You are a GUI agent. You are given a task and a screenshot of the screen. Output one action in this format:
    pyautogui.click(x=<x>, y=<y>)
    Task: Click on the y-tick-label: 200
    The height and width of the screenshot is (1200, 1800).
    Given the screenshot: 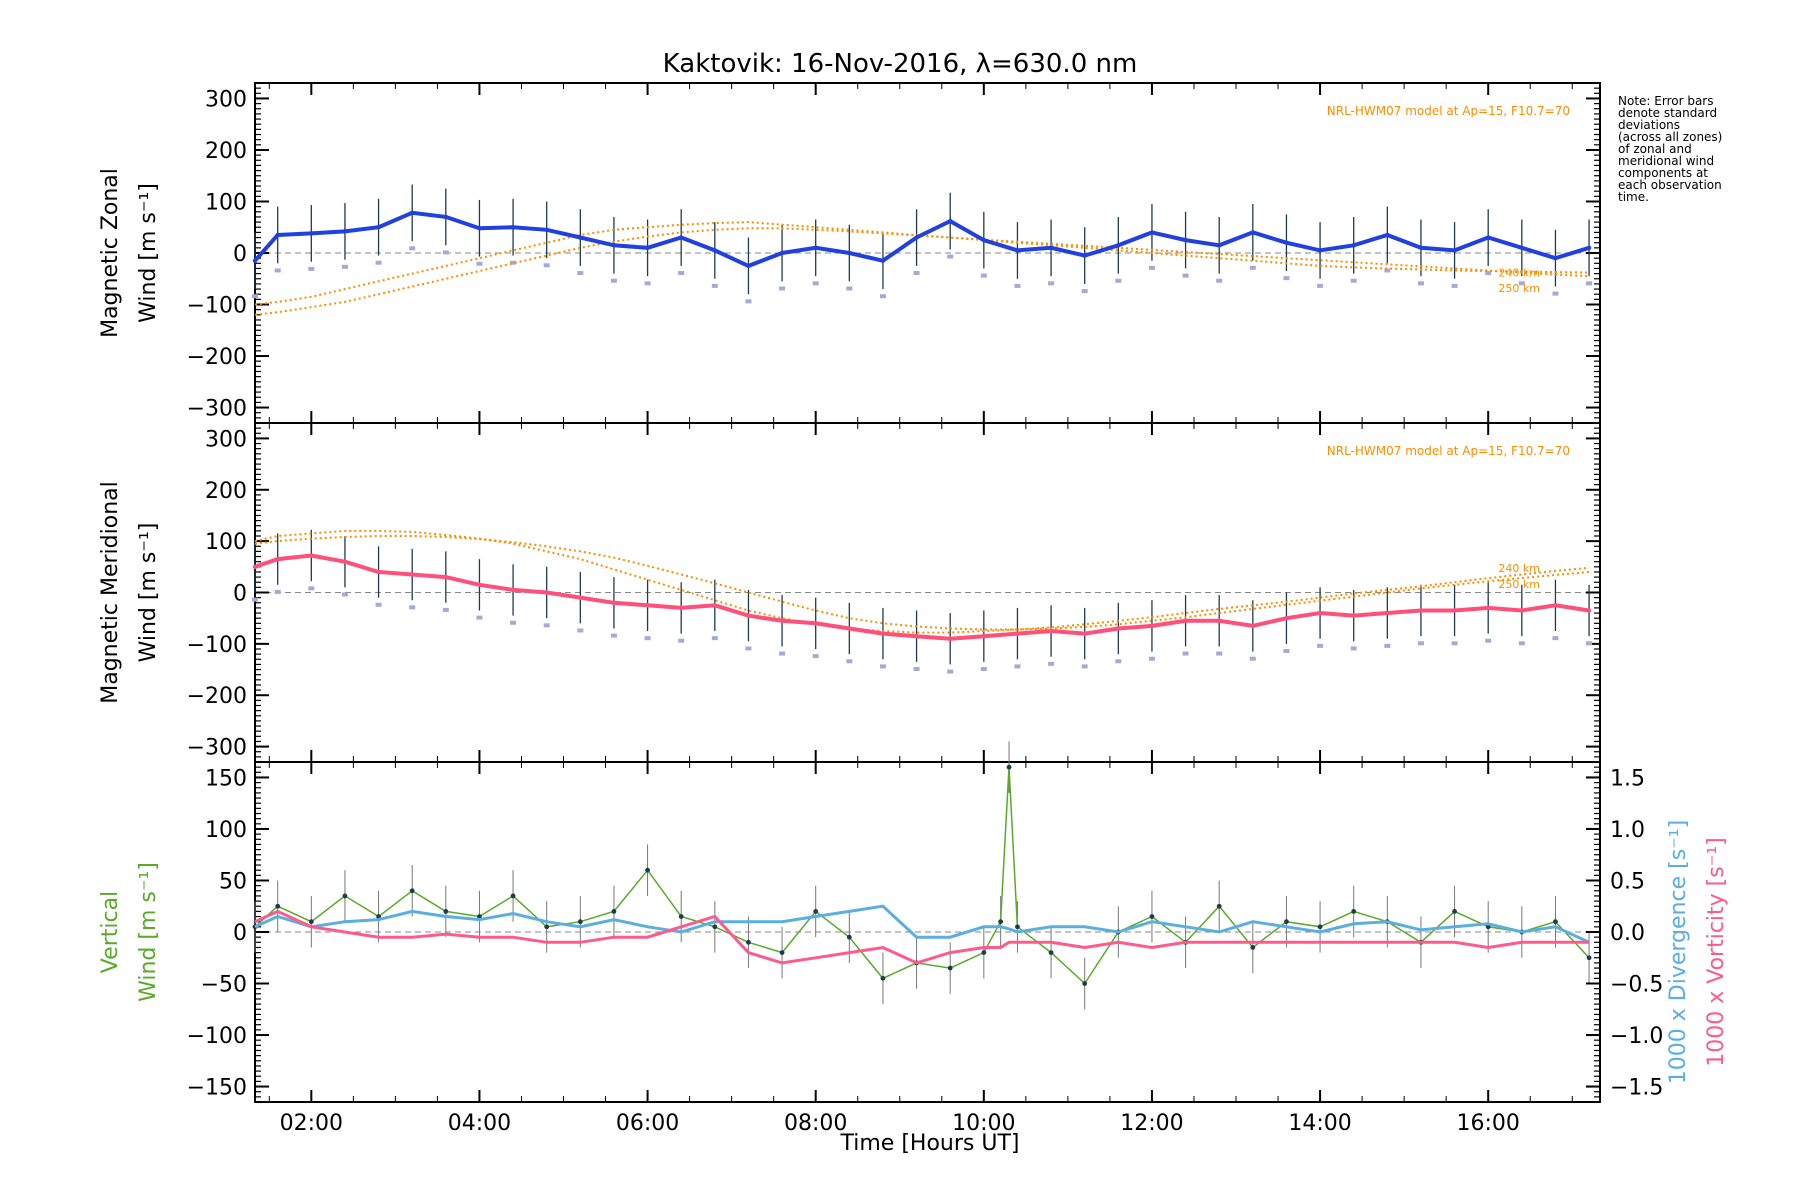 What is the action you would take?
    pyautogui.click(x=226, y=491)
    